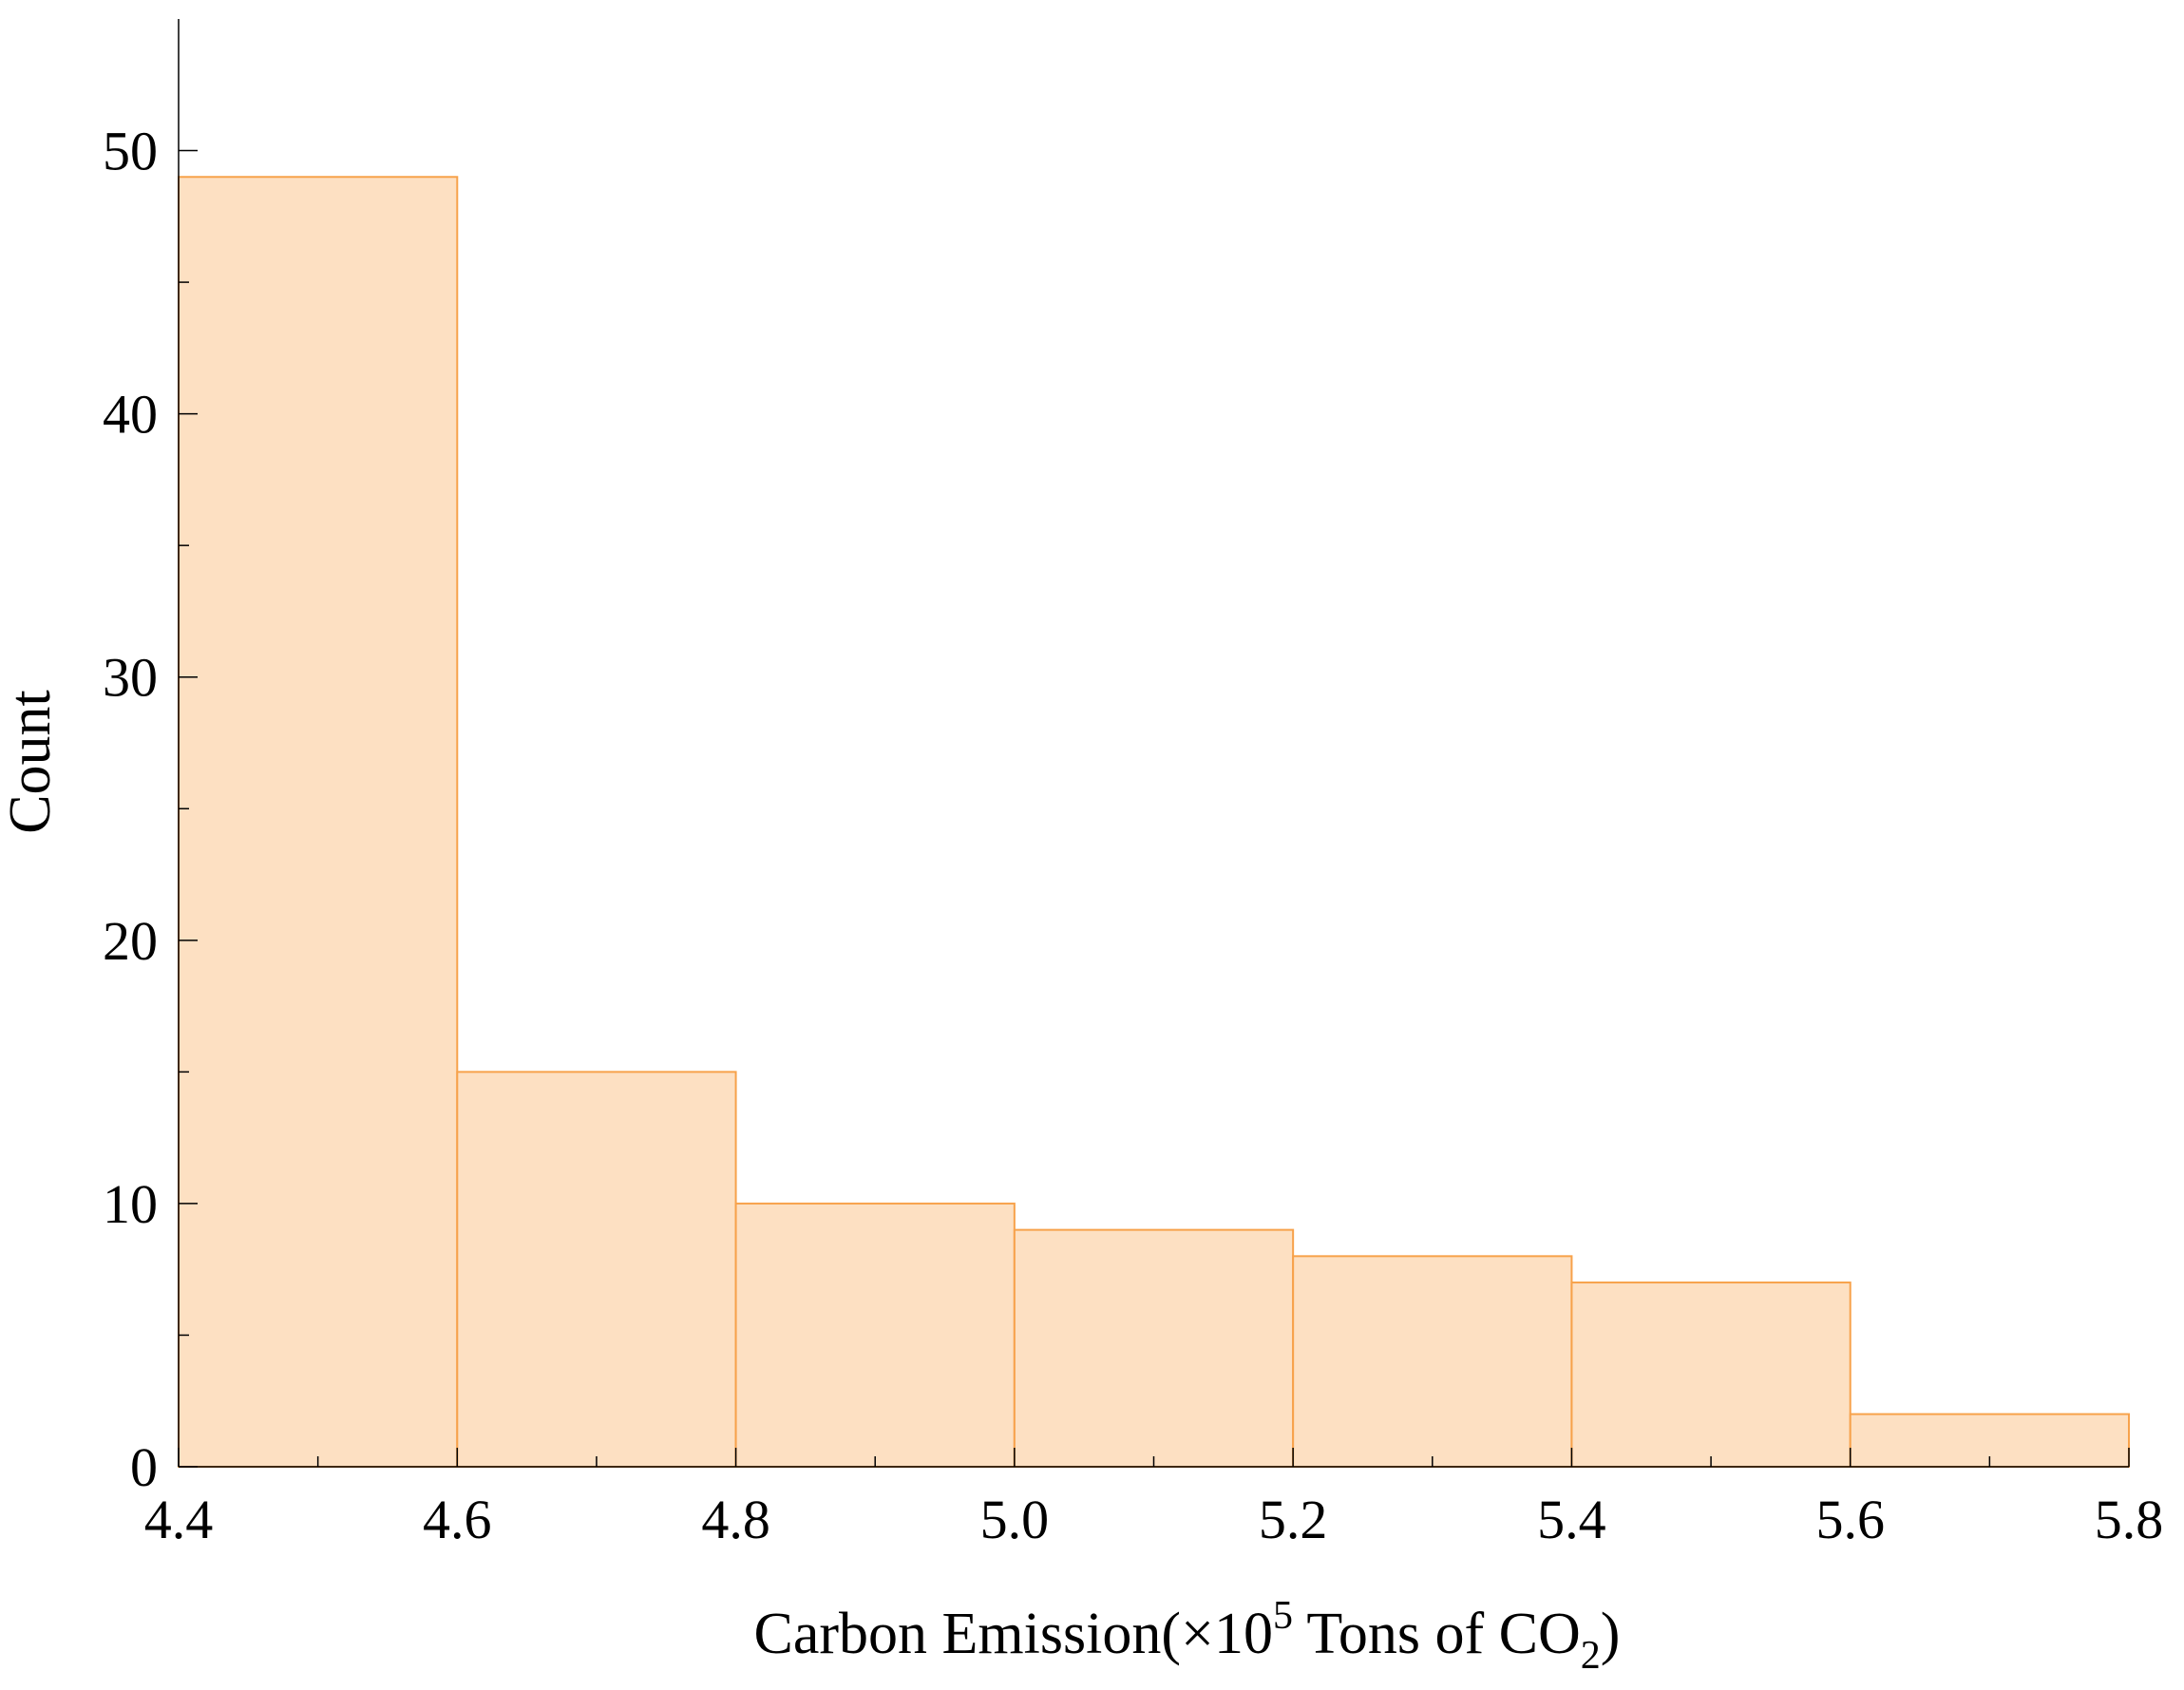 The height and width of the screenshot is (1690, 2184). What do you see at coordinates (130, 678) in the screenshot?
I see `y-tick-label: 30` at bounding box center [130, 678].